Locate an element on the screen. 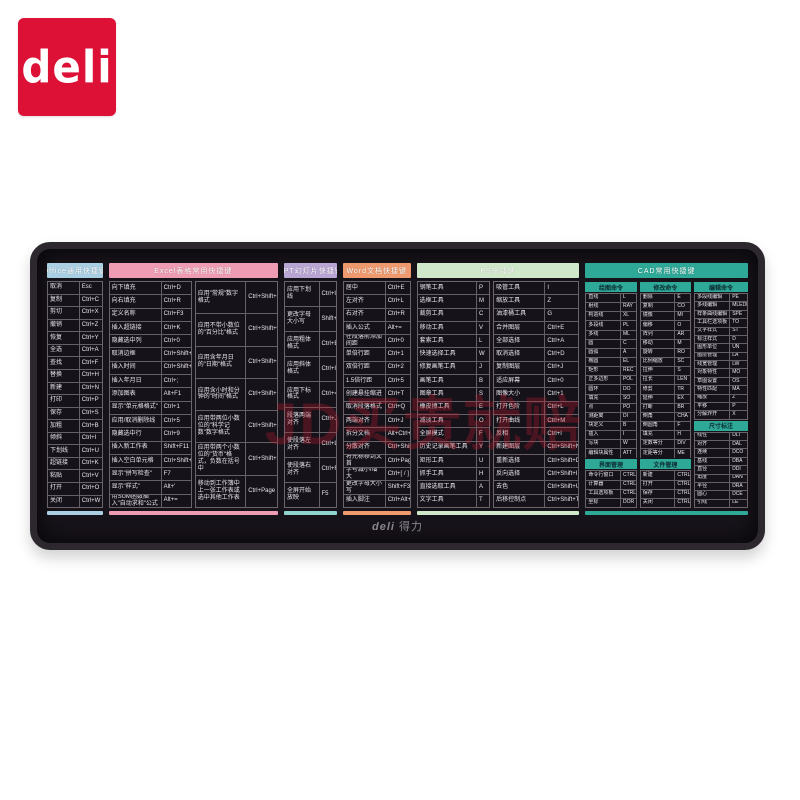 The width and height of the screenshot is (800, 800). shortcut-key-cell: Esc is located at coordinates (90, 288).